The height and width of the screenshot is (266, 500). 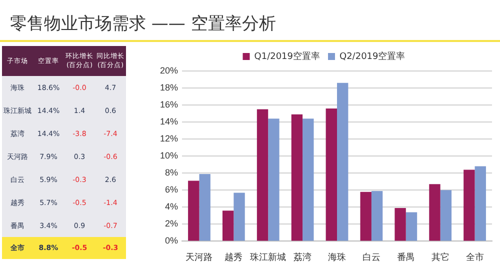 What do you see at coordinates (169, 139) in the screenshot?
I see `y-tick-label: 12%` at bounding box center [169, 139].